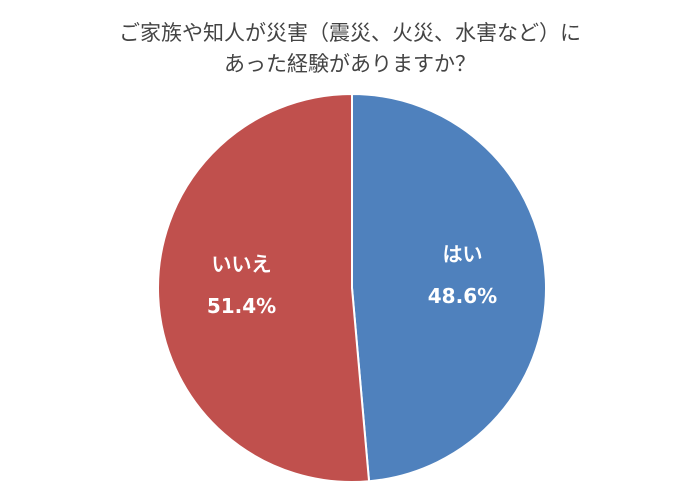  Describe the element at coordinates (350, 33) in the screenshot. I see `chart-title-line-1: ご家族や知人が災害（震災、火災、水害など）に` at that location.